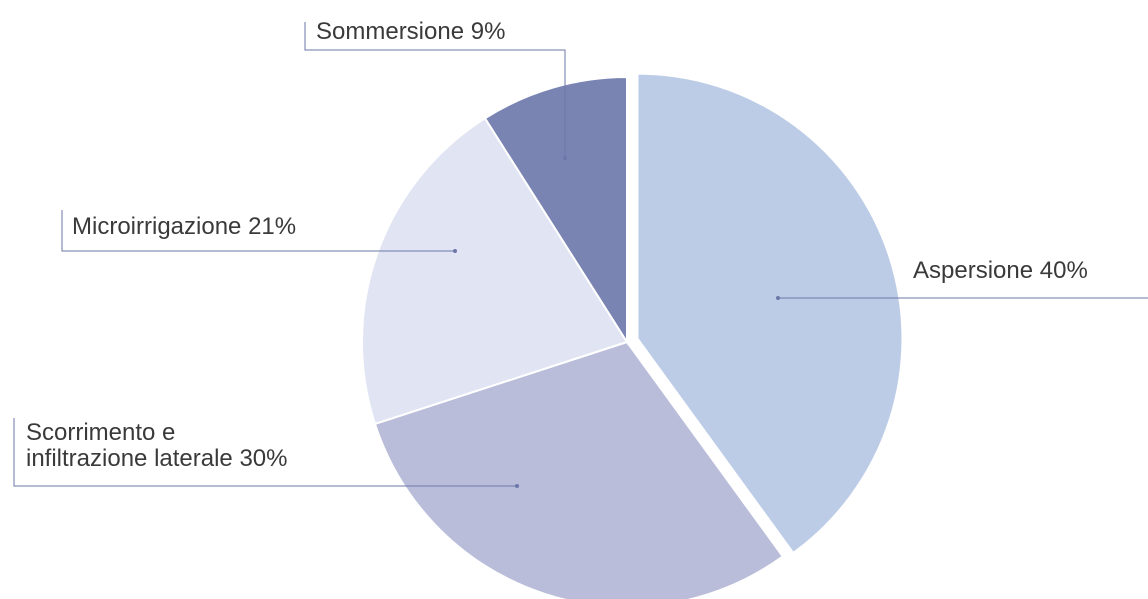 This screenshot has width=1148, height=599. I want to click on slice-label: Sommersione 9%, so click(410, 32).